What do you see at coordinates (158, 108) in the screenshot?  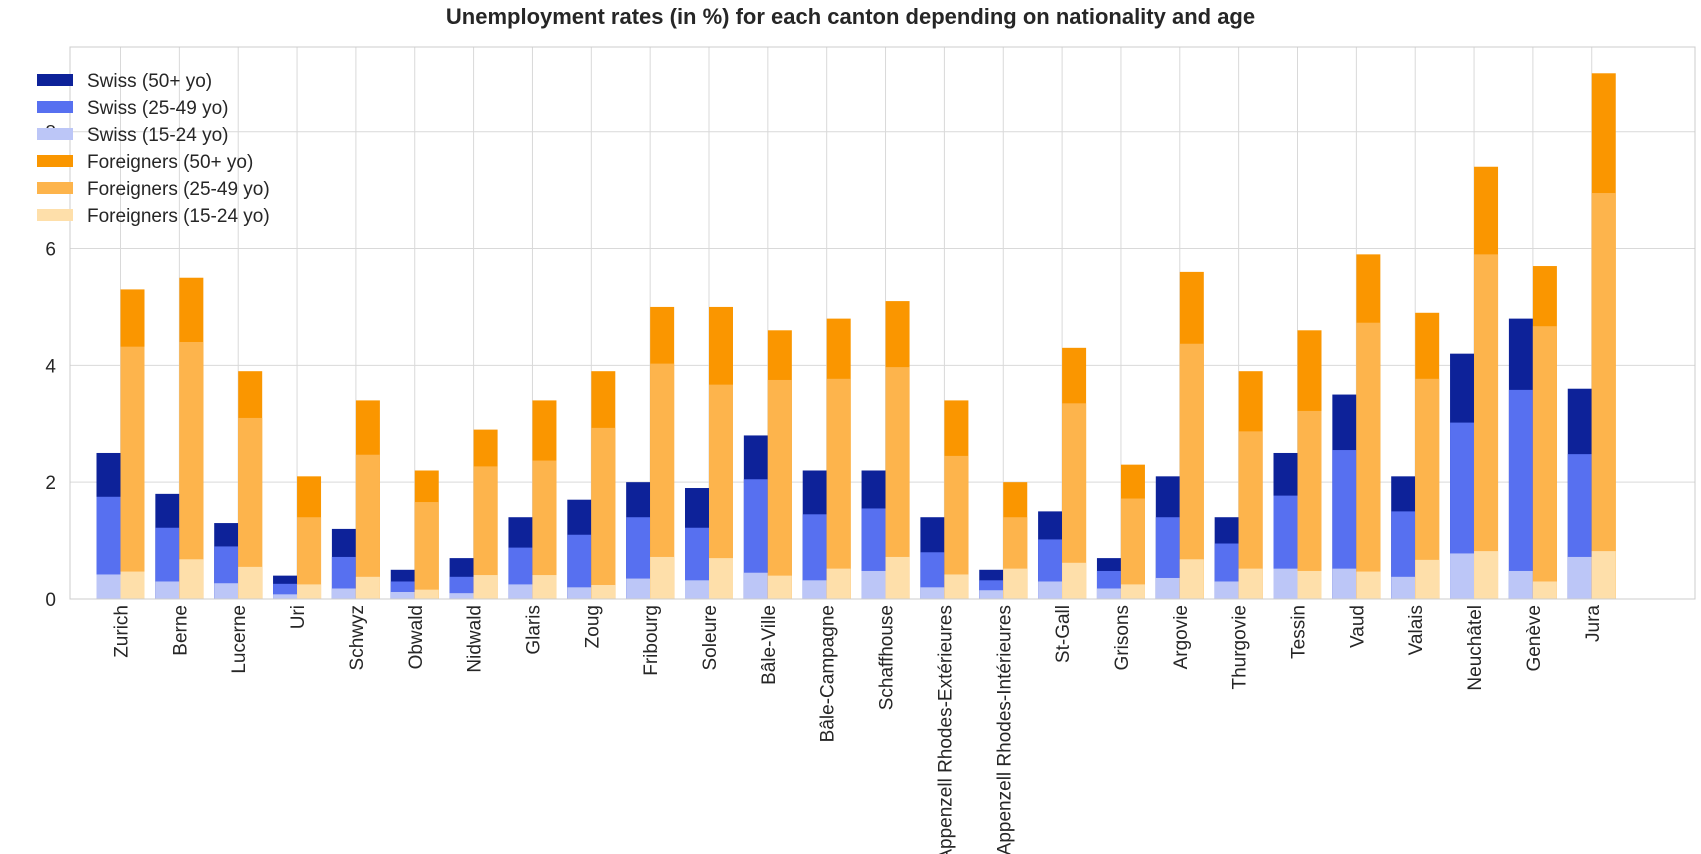 I see `legend-label: Swiss (25-49 yo)` at bounding box center [158, 108].